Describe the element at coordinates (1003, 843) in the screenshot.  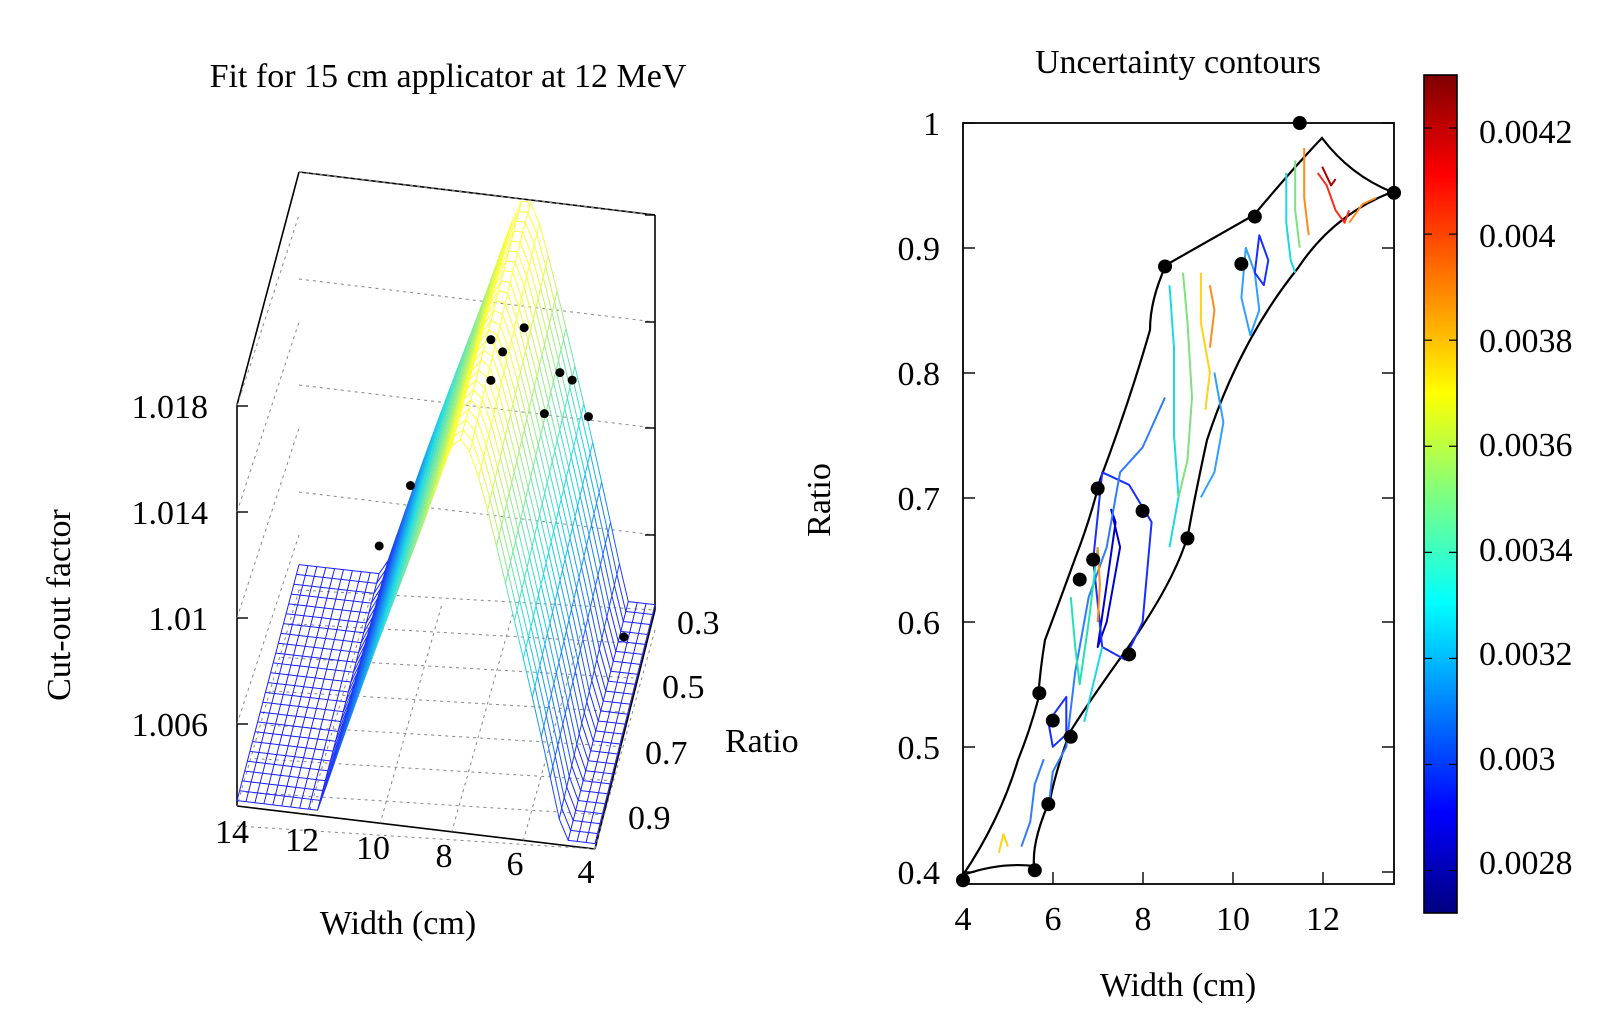
I see `contour-line` at that location.